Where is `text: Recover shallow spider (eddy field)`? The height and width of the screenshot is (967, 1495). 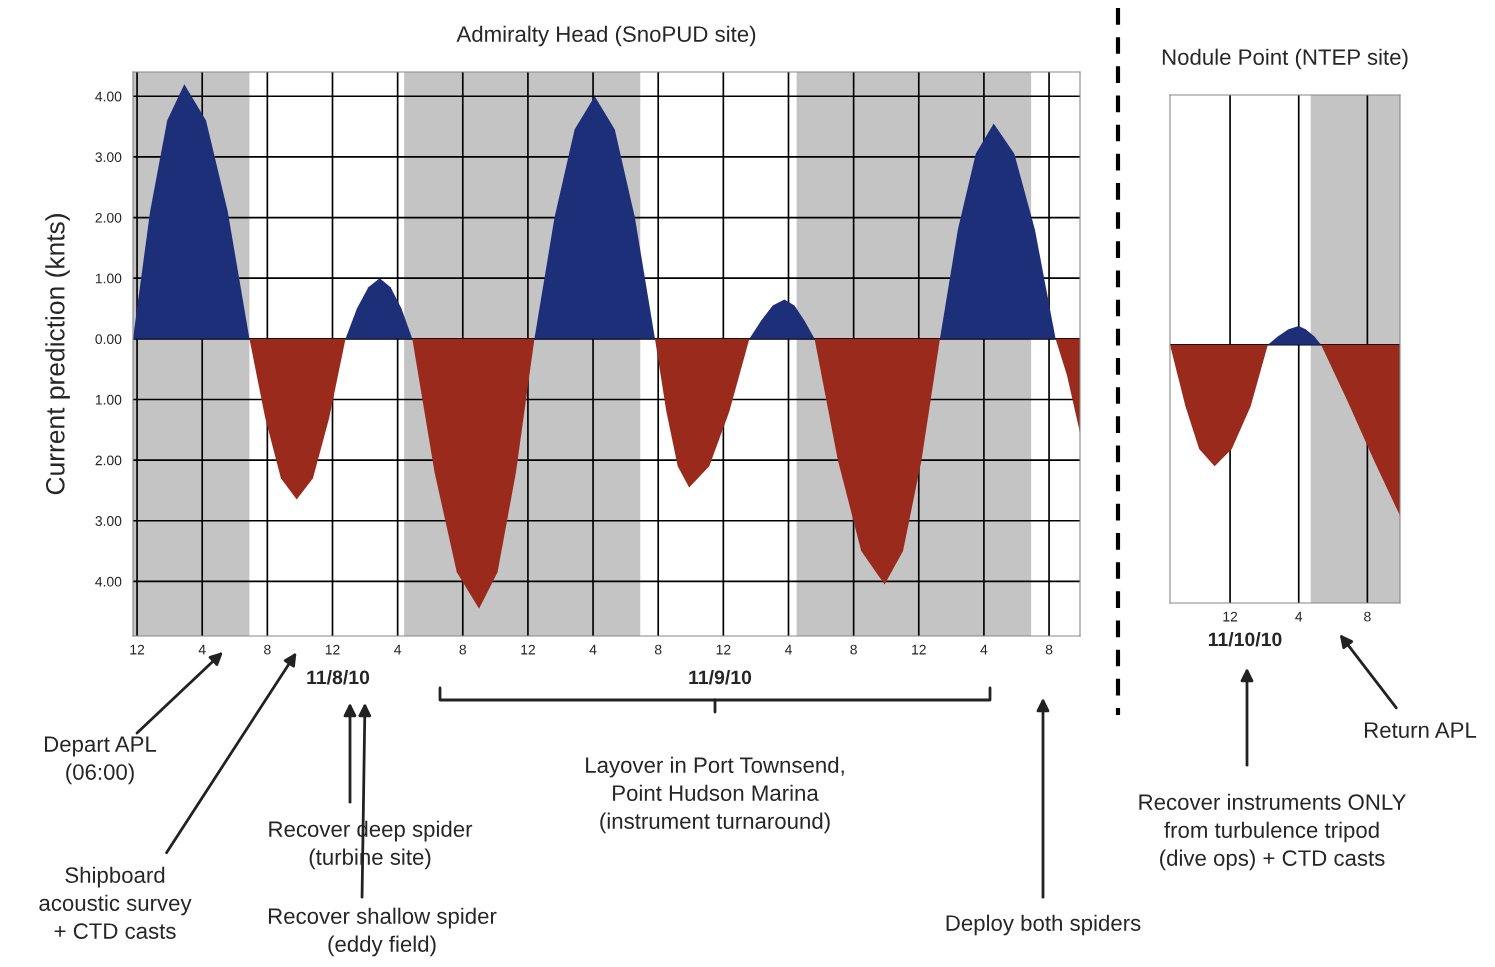
text: Recover shallow spider (eddy field) is located at coordinates (382, 932).